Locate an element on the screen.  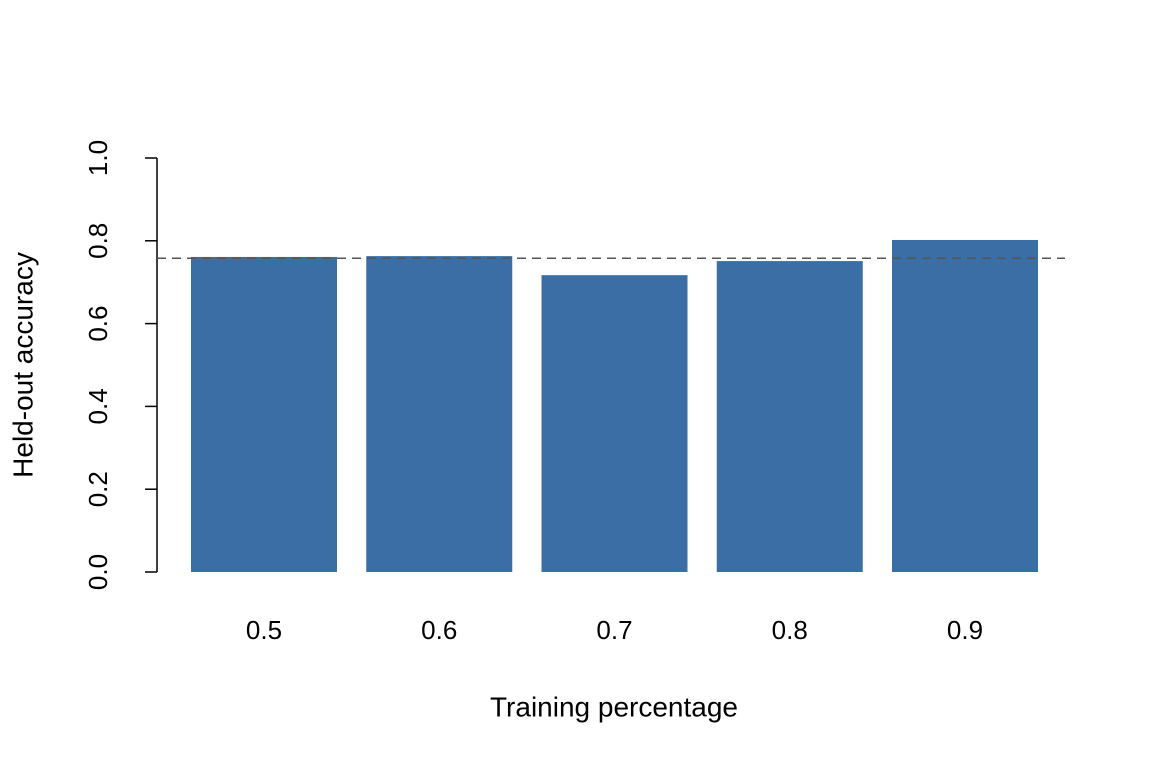
y-tick-label: 0.4 is located at coordinates (98, 406).